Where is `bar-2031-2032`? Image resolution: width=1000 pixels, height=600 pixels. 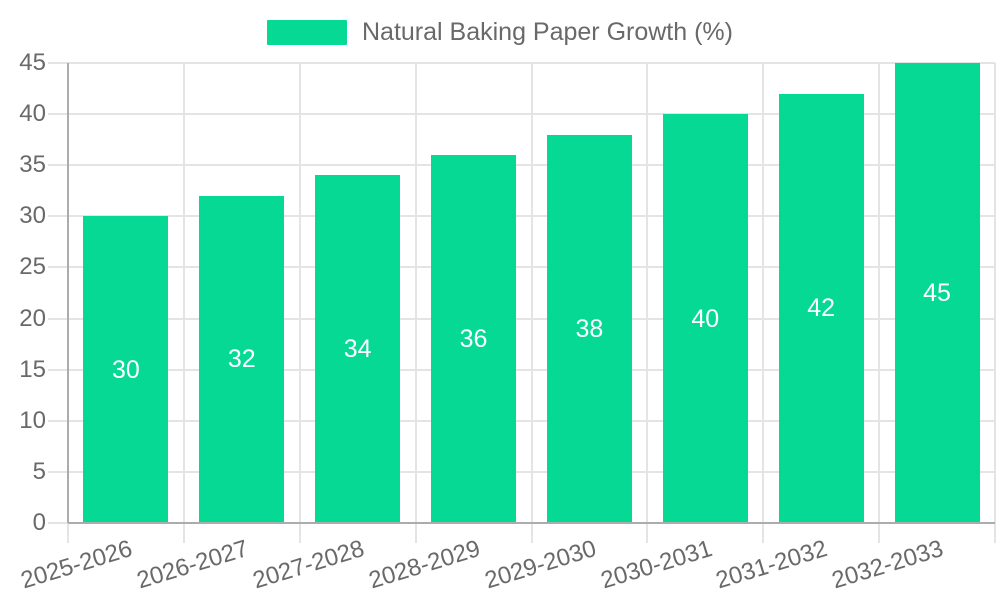
bar-2031-2032 is located at coordinates (821, 308).